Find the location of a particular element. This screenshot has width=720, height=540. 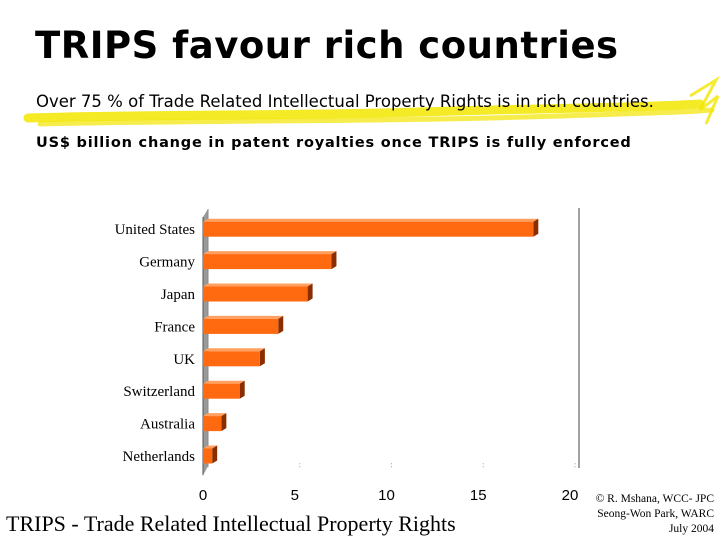

category-label: Japan is located at coordinates (178, 295).